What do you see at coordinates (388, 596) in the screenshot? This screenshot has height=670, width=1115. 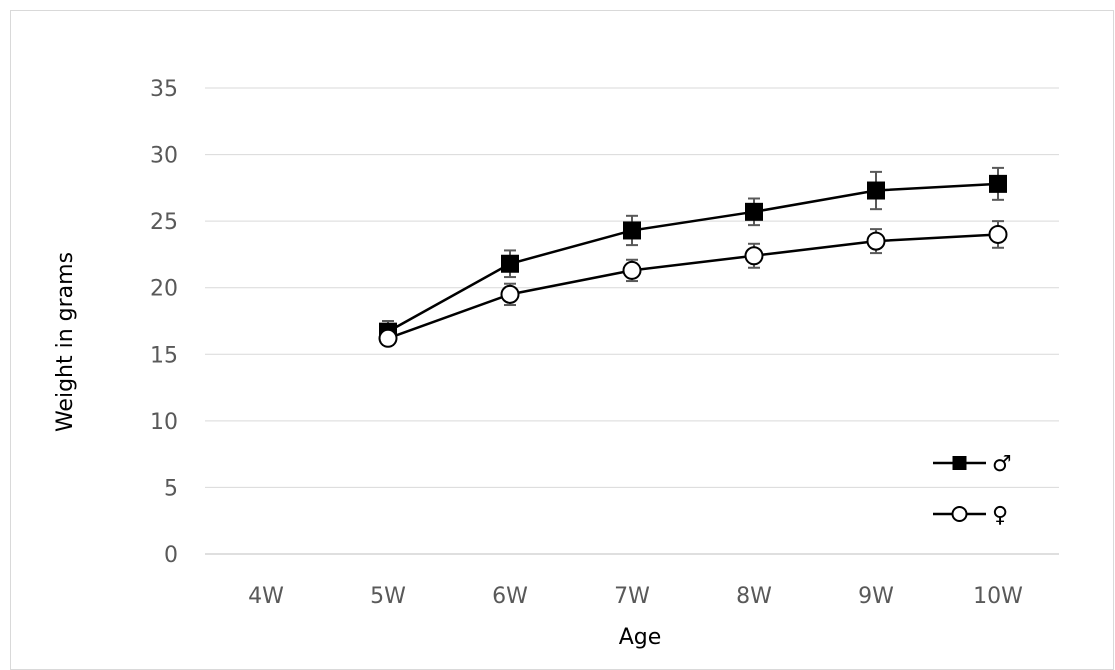 I see `x-tick-label-5W: 5W` at bounding box center [388, 596].